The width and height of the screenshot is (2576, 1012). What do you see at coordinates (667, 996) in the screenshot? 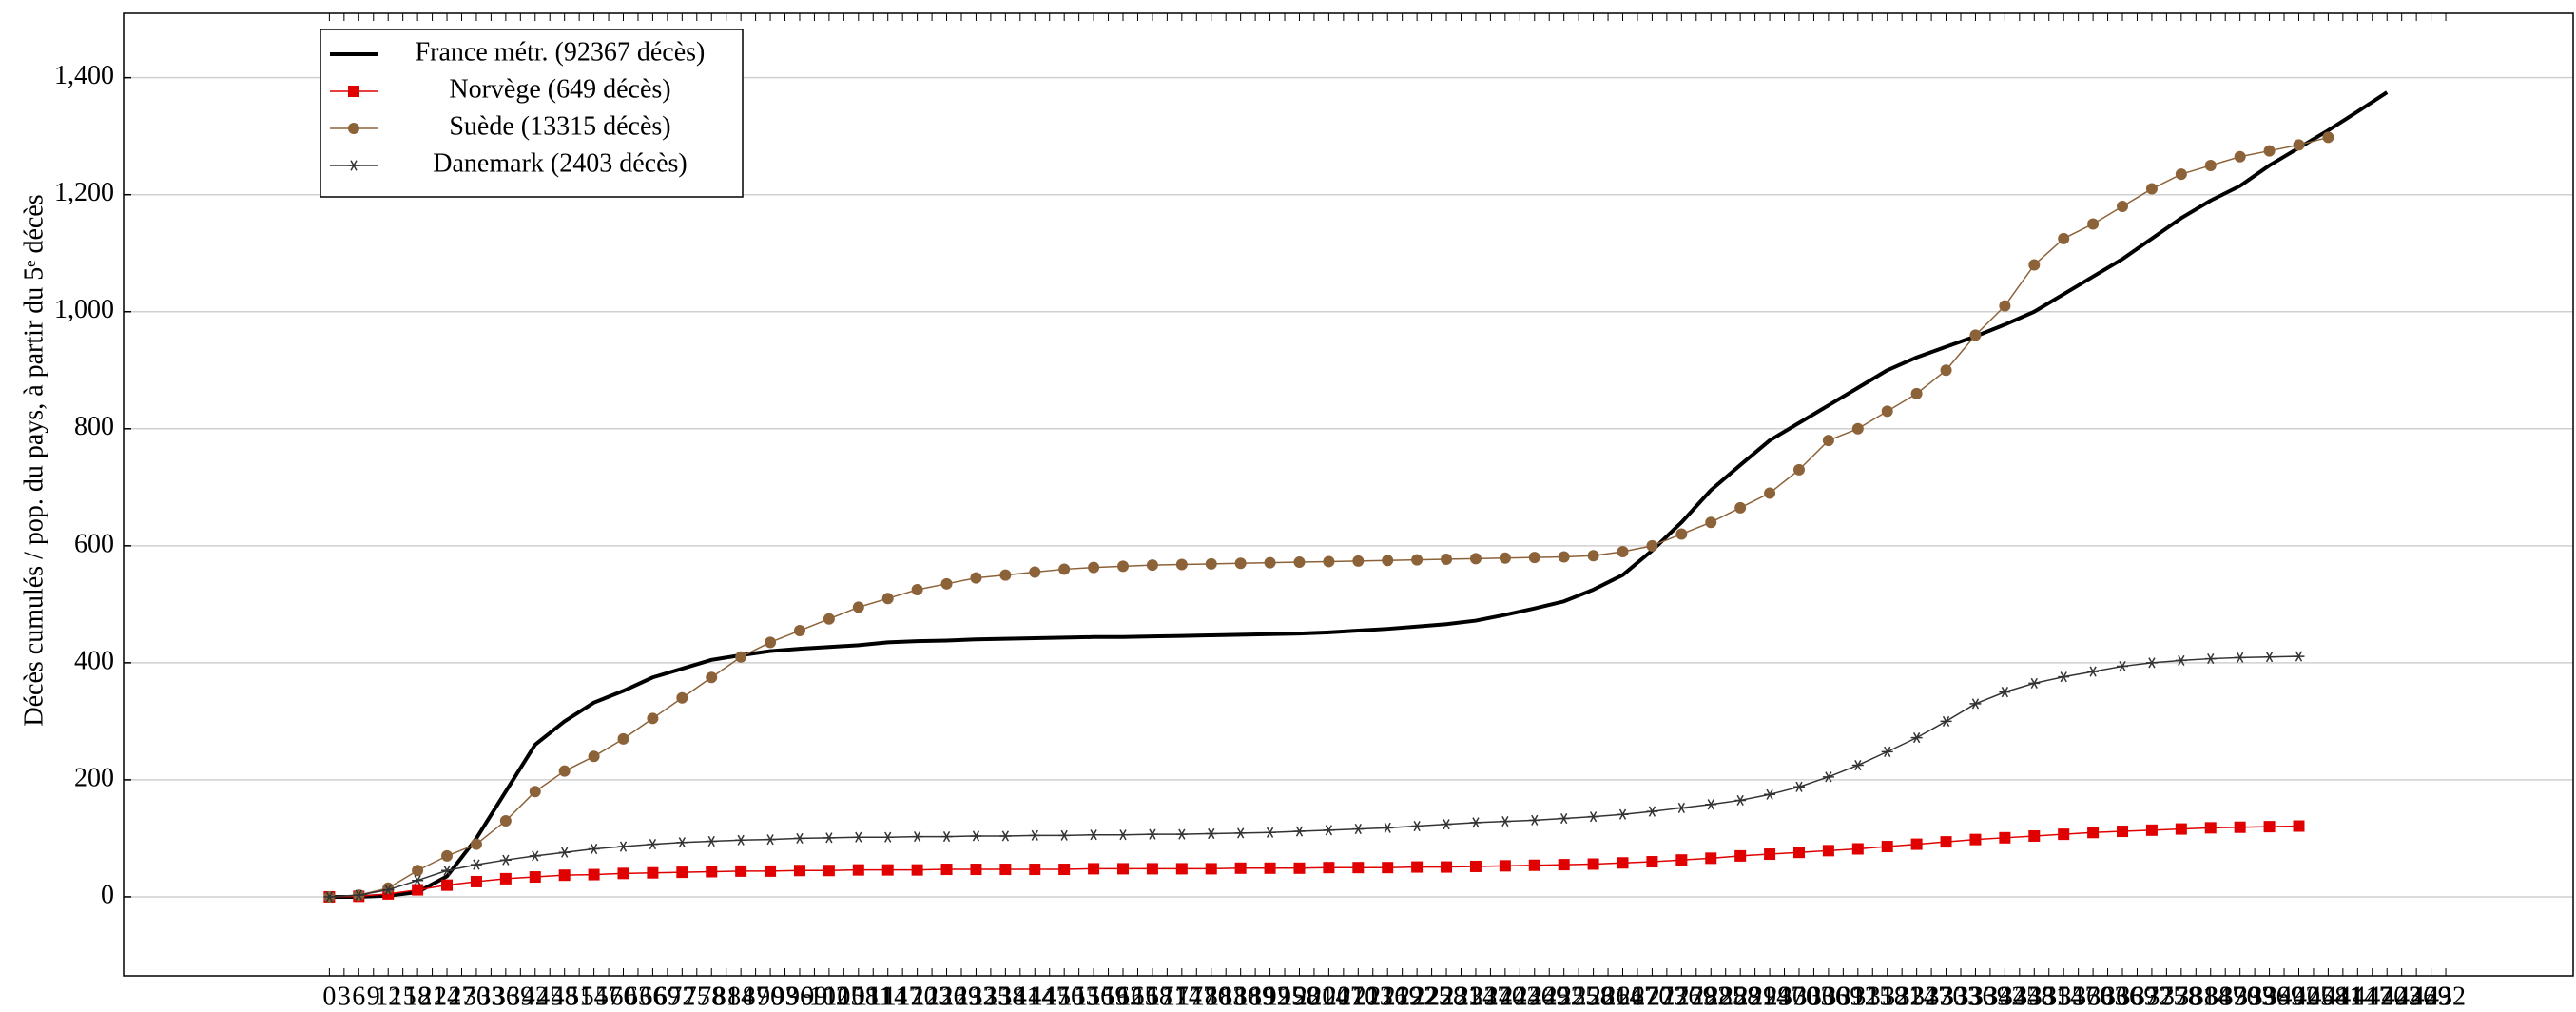
I see `x-tick-label: 69` at bounding box center [667, 996].